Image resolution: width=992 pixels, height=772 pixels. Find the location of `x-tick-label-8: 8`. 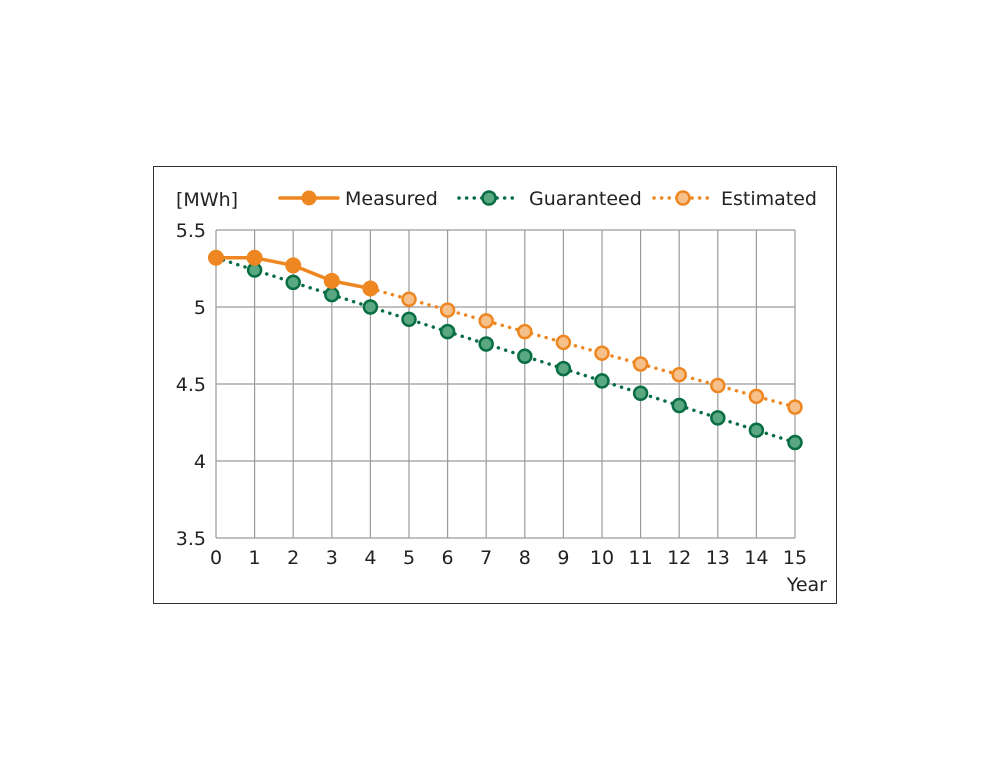

x-tick-label-8: 8 is located at coordinates (525, 558).